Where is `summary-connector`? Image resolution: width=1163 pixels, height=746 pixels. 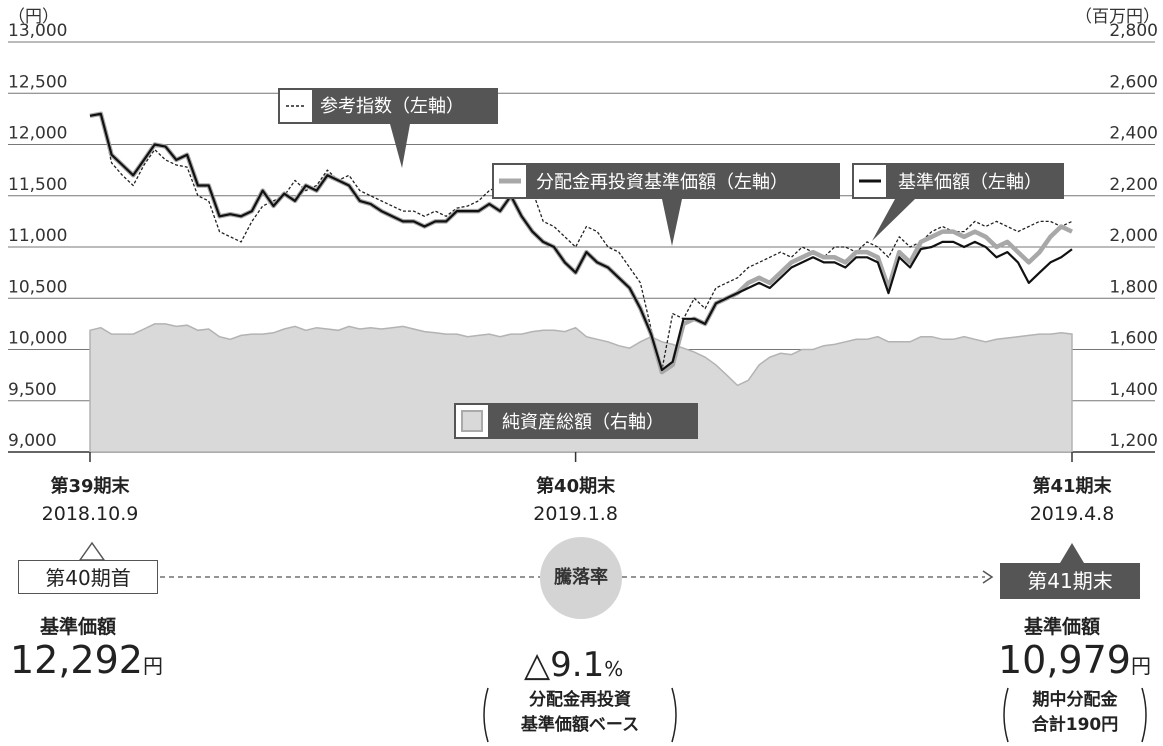
summary-connector is located at coordinates (581, 562).